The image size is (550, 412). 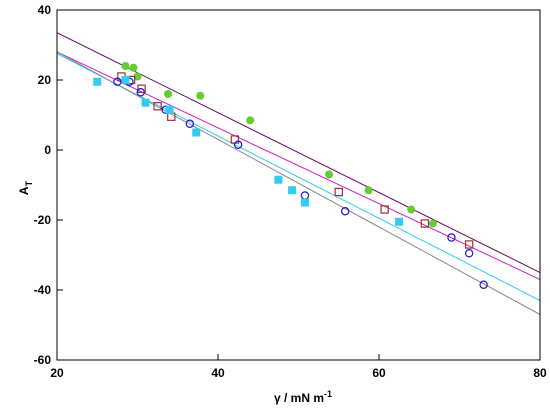 I want to click on y-tick-label: 20, so click(x=45, y=80).